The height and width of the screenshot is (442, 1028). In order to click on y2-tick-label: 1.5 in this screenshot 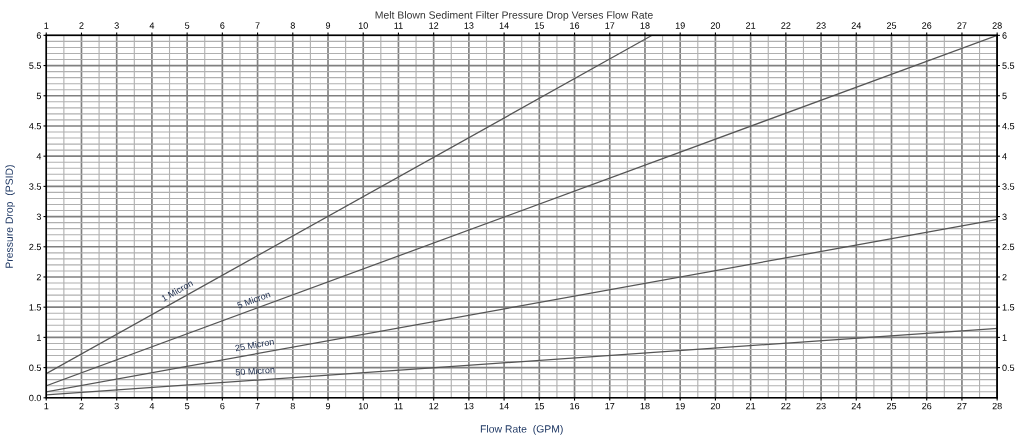, I will do `click(1008, 307)`.